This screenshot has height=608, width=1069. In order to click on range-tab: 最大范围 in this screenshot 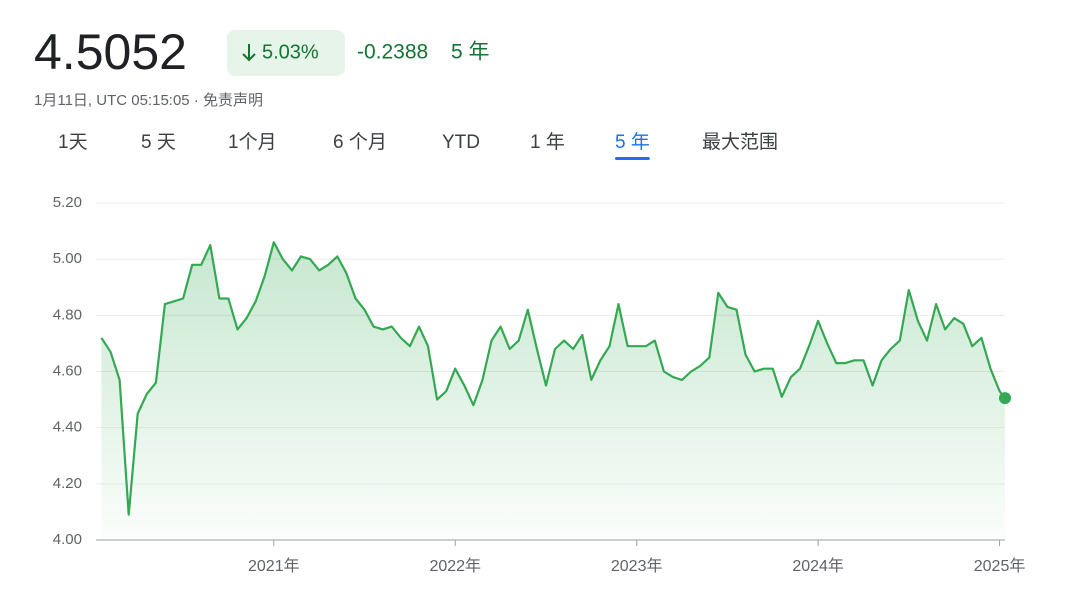, I will do `click(740, 142)`.